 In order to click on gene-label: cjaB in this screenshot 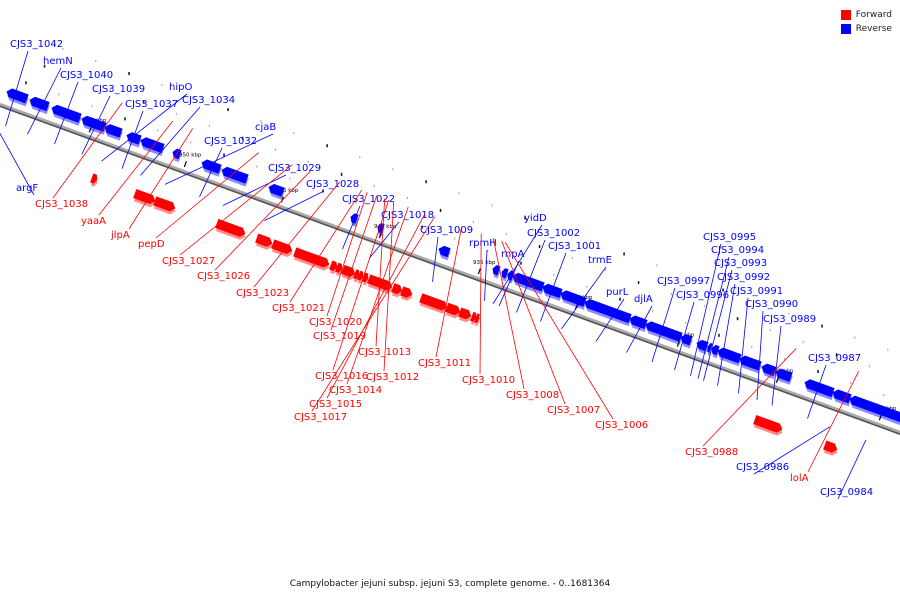, I will do `click(265, 127)`.